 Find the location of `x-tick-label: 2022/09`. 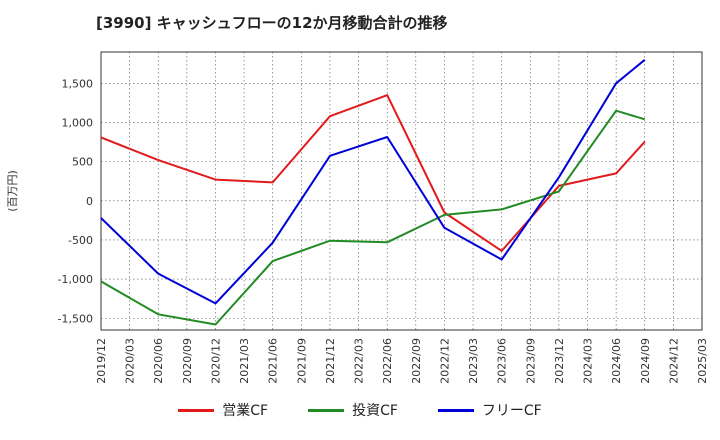

x-tick-label: 2022/09 is located at coordinates (416, 361).